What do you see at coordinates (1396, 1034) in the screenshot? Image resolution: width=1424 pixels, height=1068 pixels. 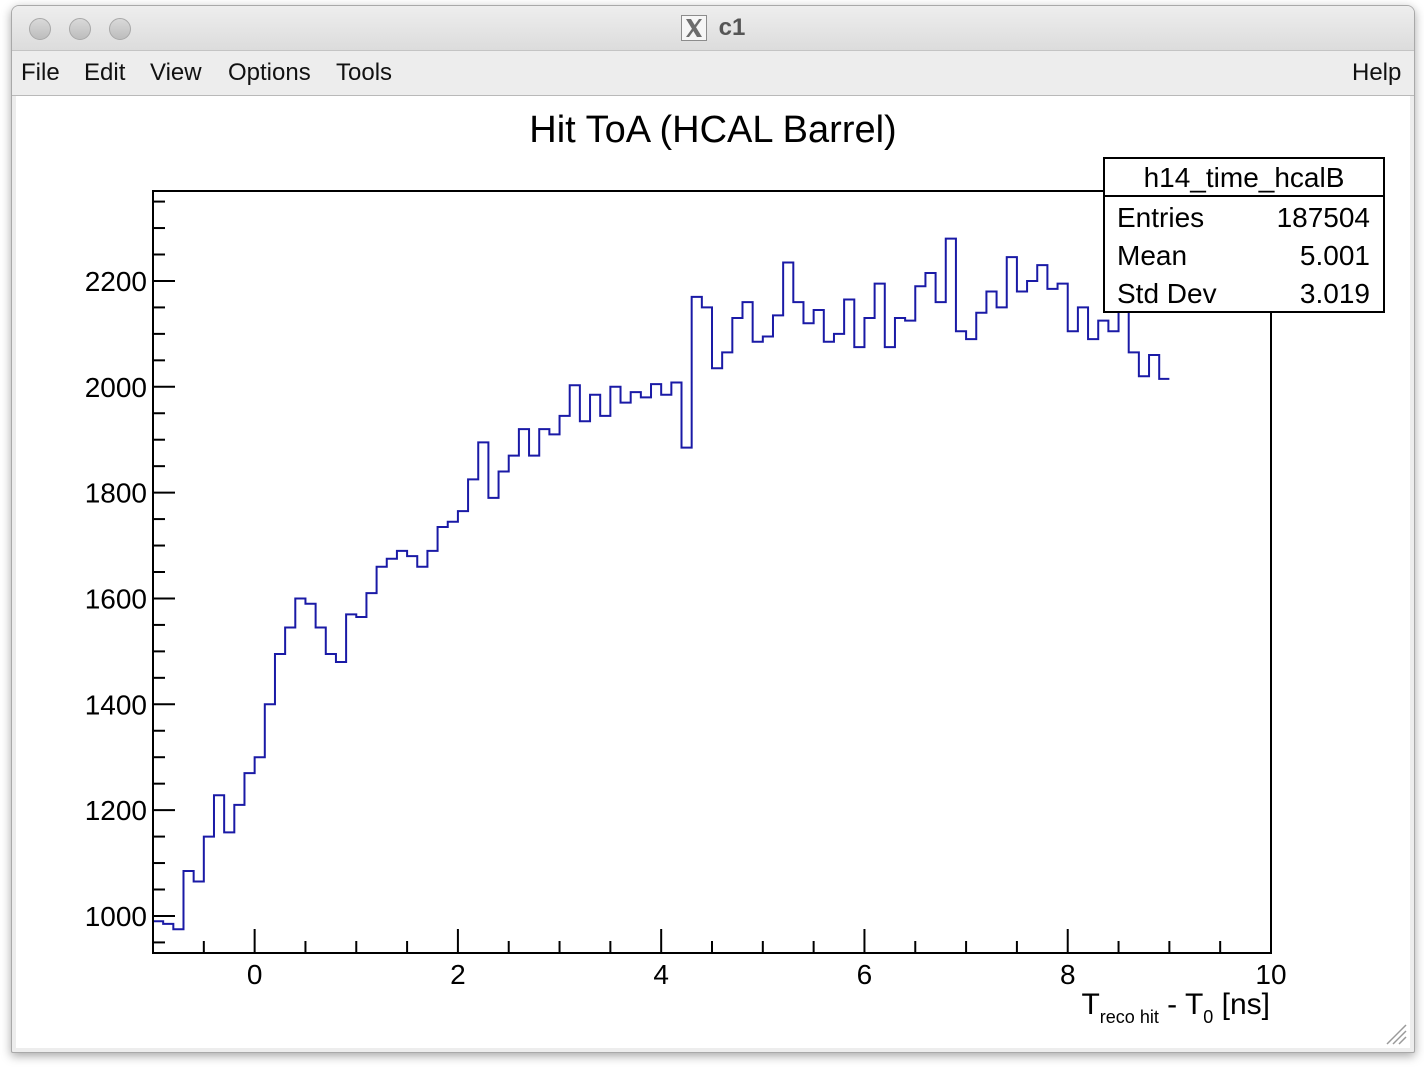 I see `resize-grip-icon` at bounding box center [1396, 1034].